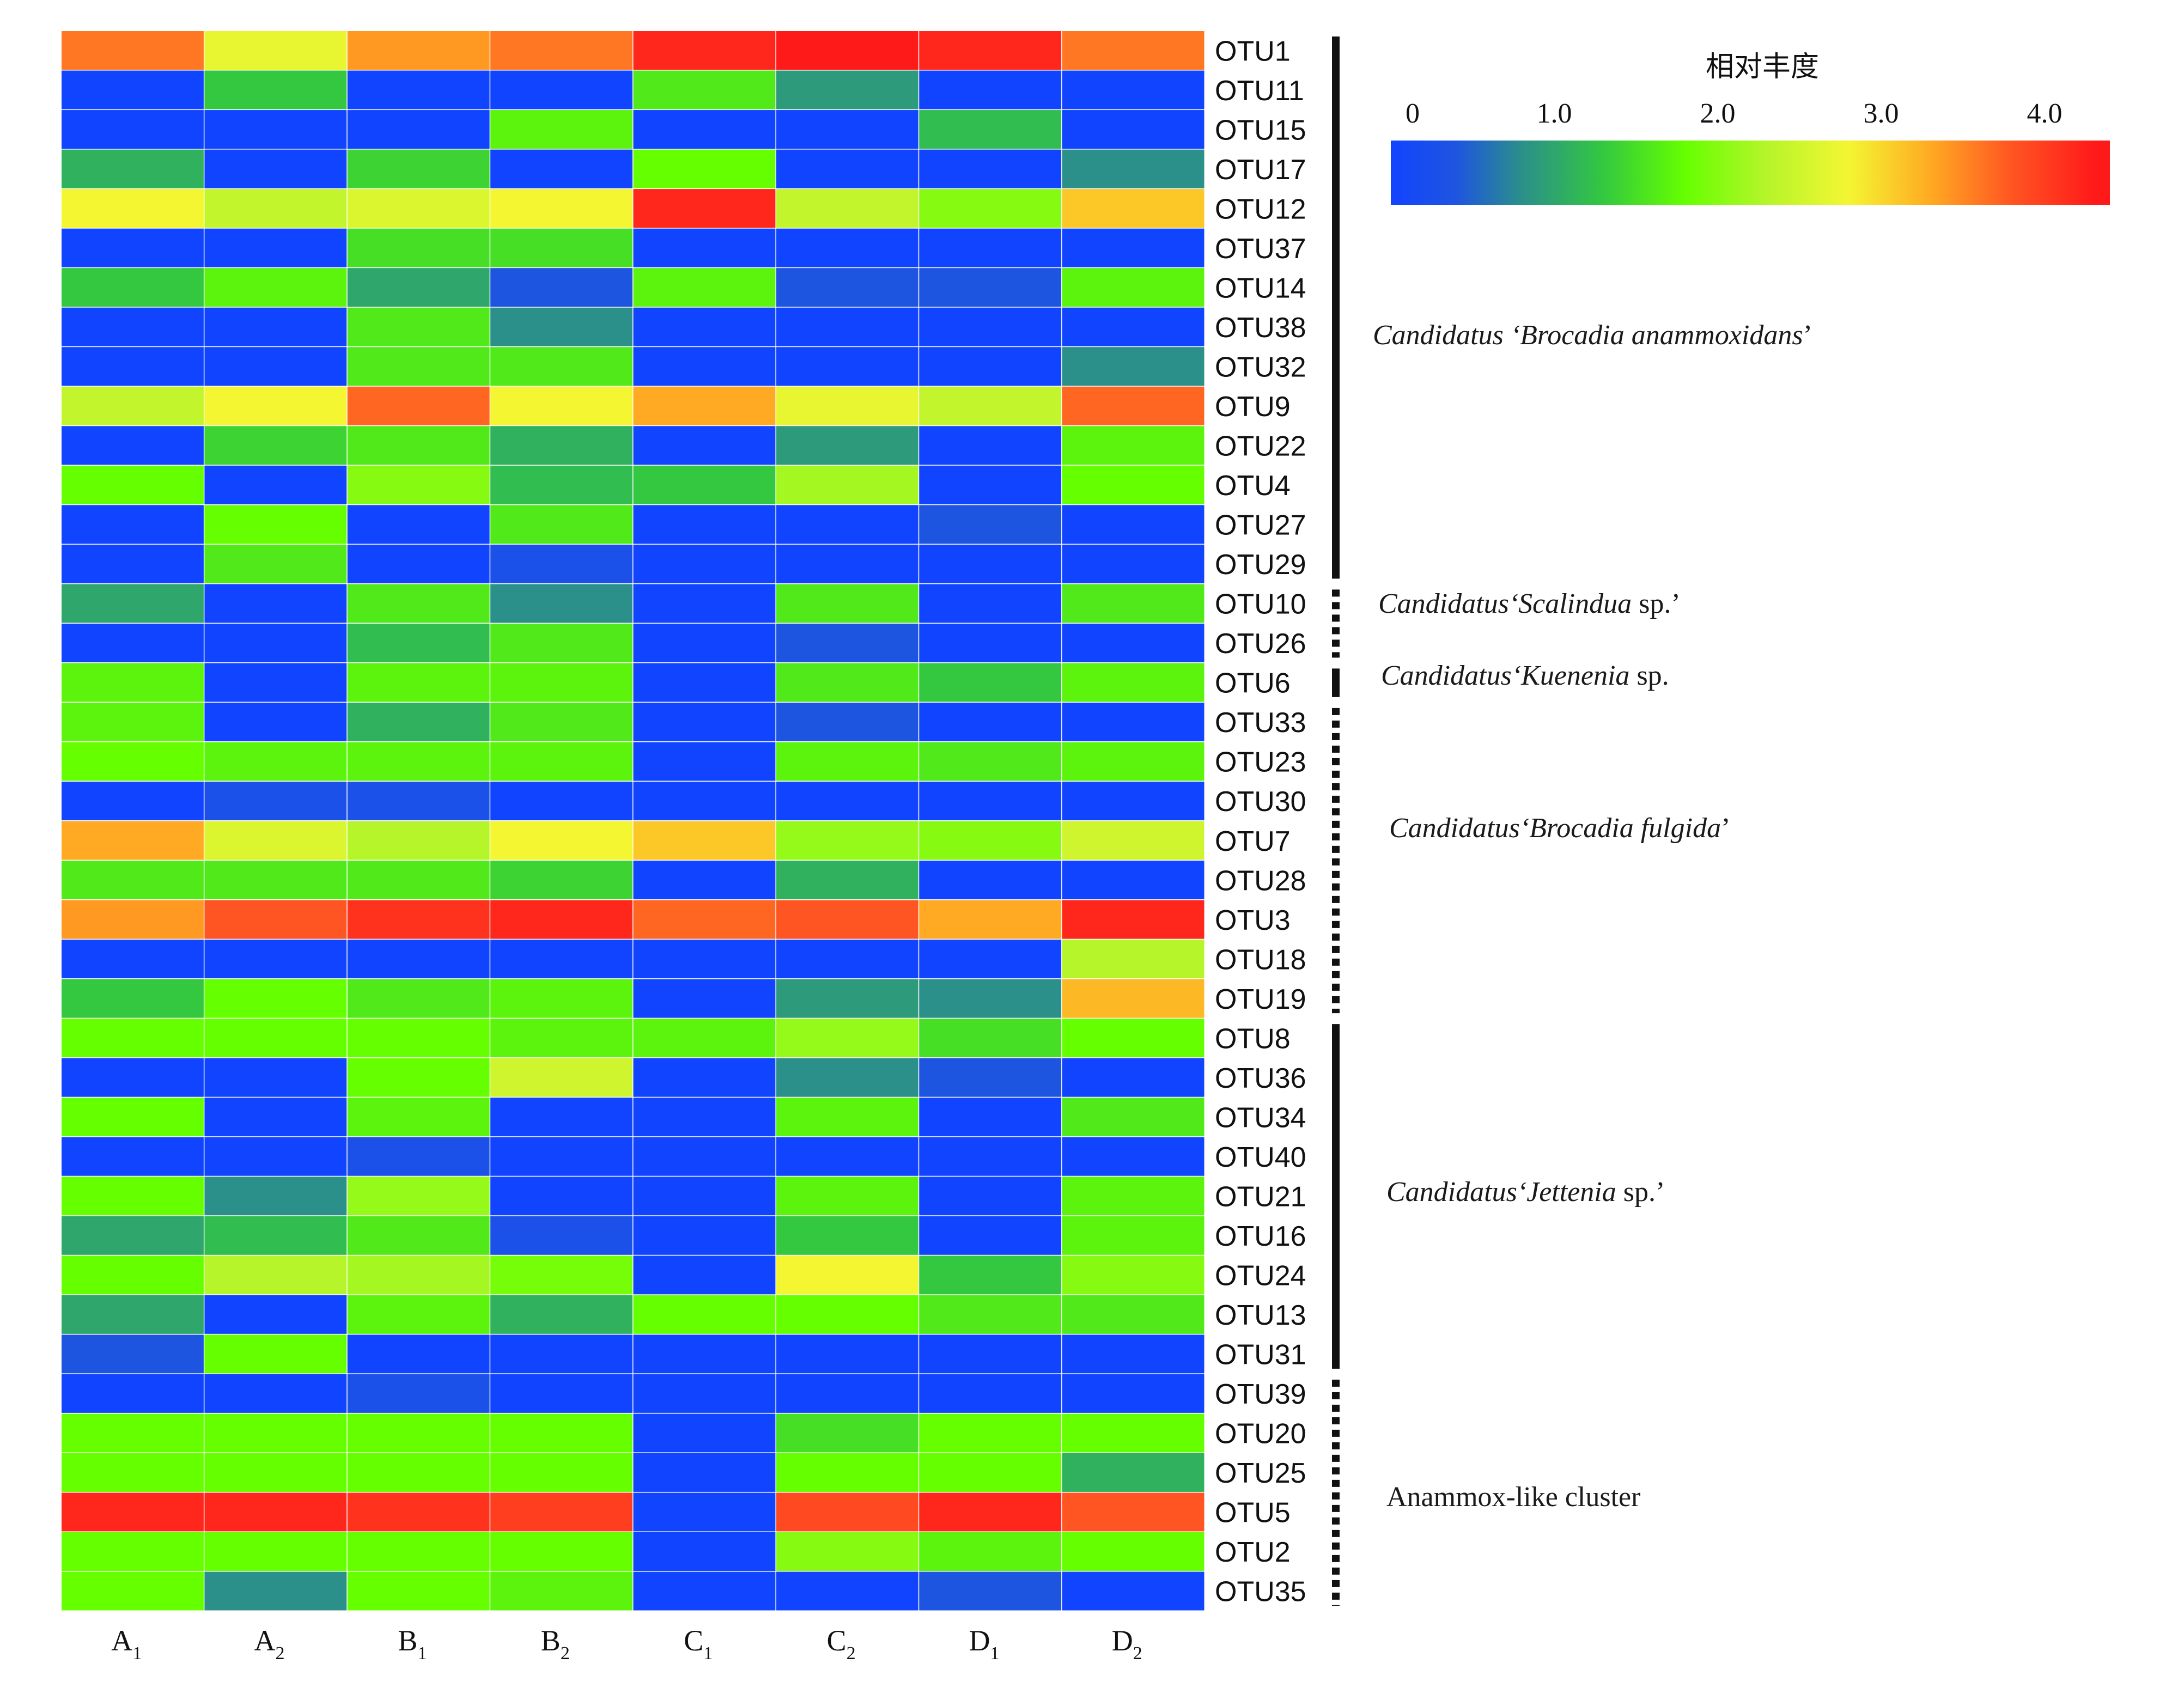 The height and width of the screenshot is (1682, 2184). I want to click on heatmap-cell-otu21-b2, so click(561, 1196).